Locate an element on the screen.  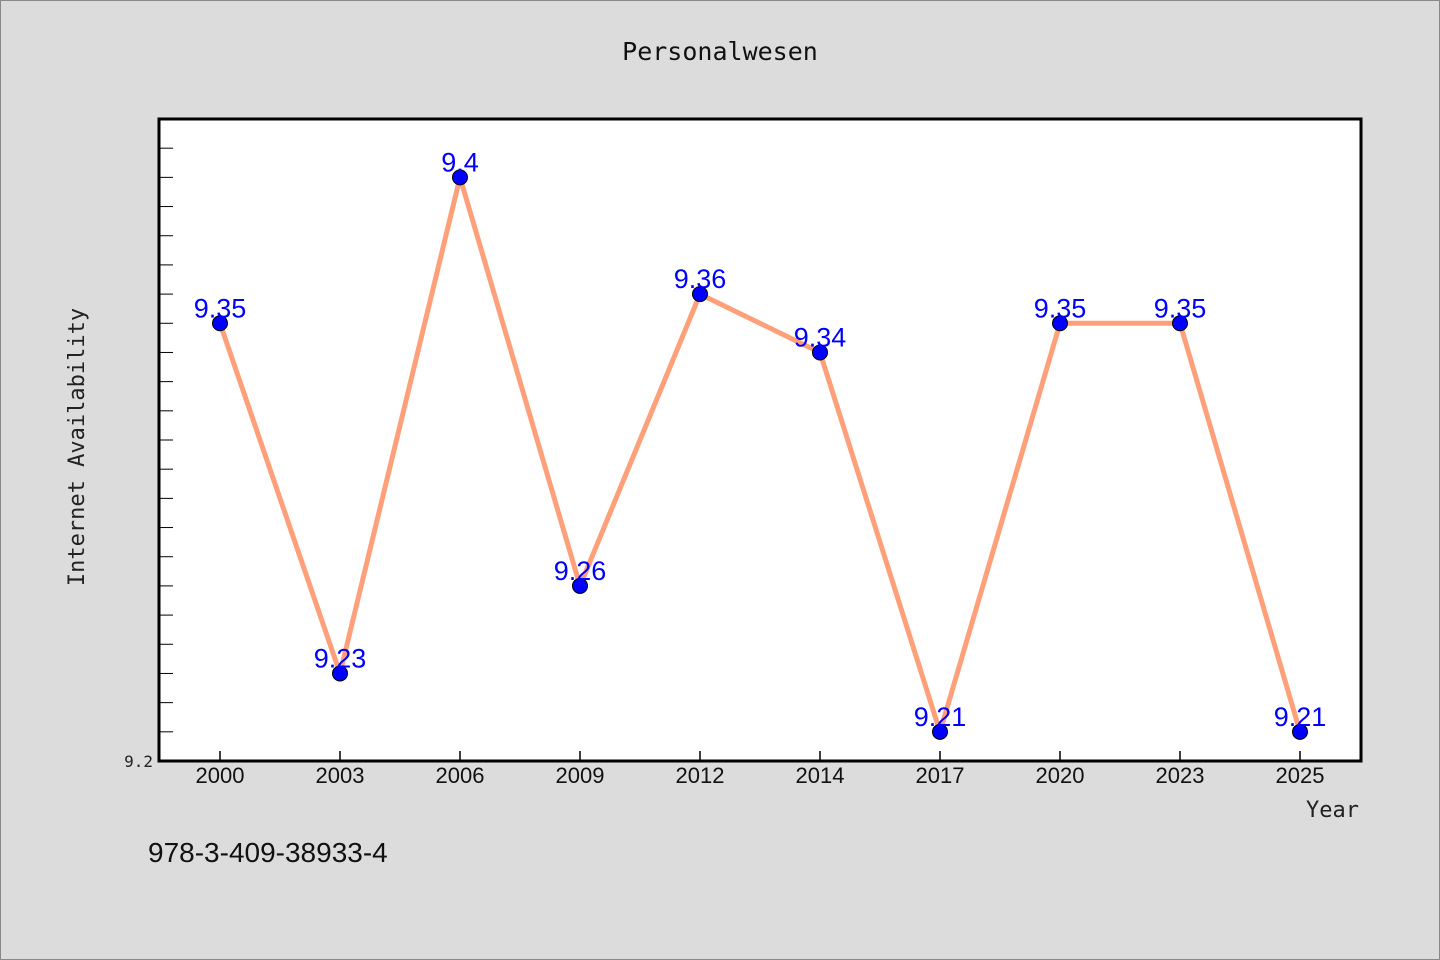
x-tick-label: 2012 is located at coordinates (700, 775).